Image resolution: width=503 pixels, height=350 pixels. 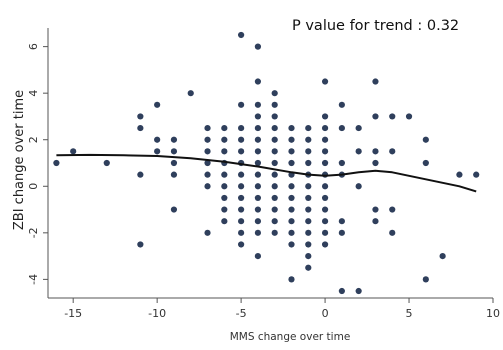 What do you see at coordinates (33, 46) in the screenshot?
I see `y-tick-label: 6` at bounding box center [33, 46].